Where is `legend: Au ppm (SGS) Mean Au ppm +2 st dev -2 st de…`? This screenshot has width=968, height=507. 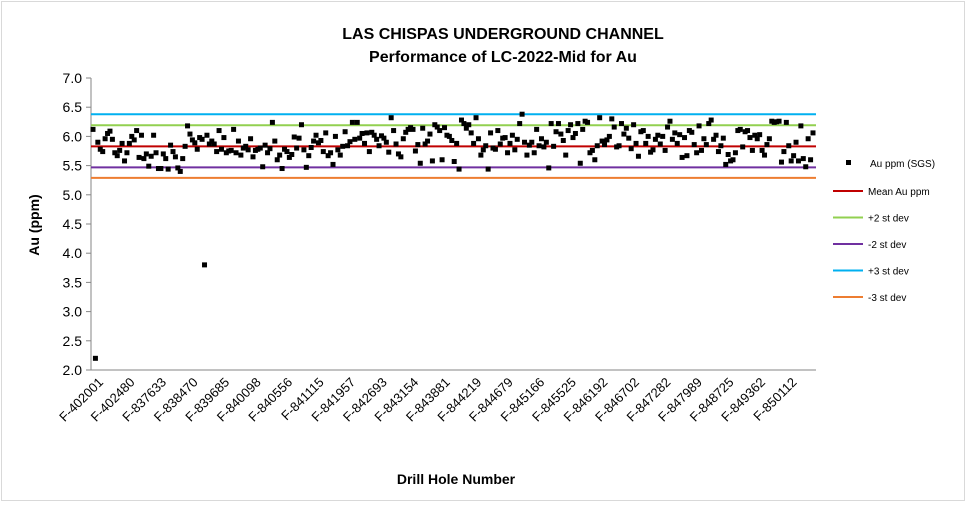
legend: Au ppm (SGS) Mean Au ppm +2 st dev -2 st de… is located at coordinates (884, 231).